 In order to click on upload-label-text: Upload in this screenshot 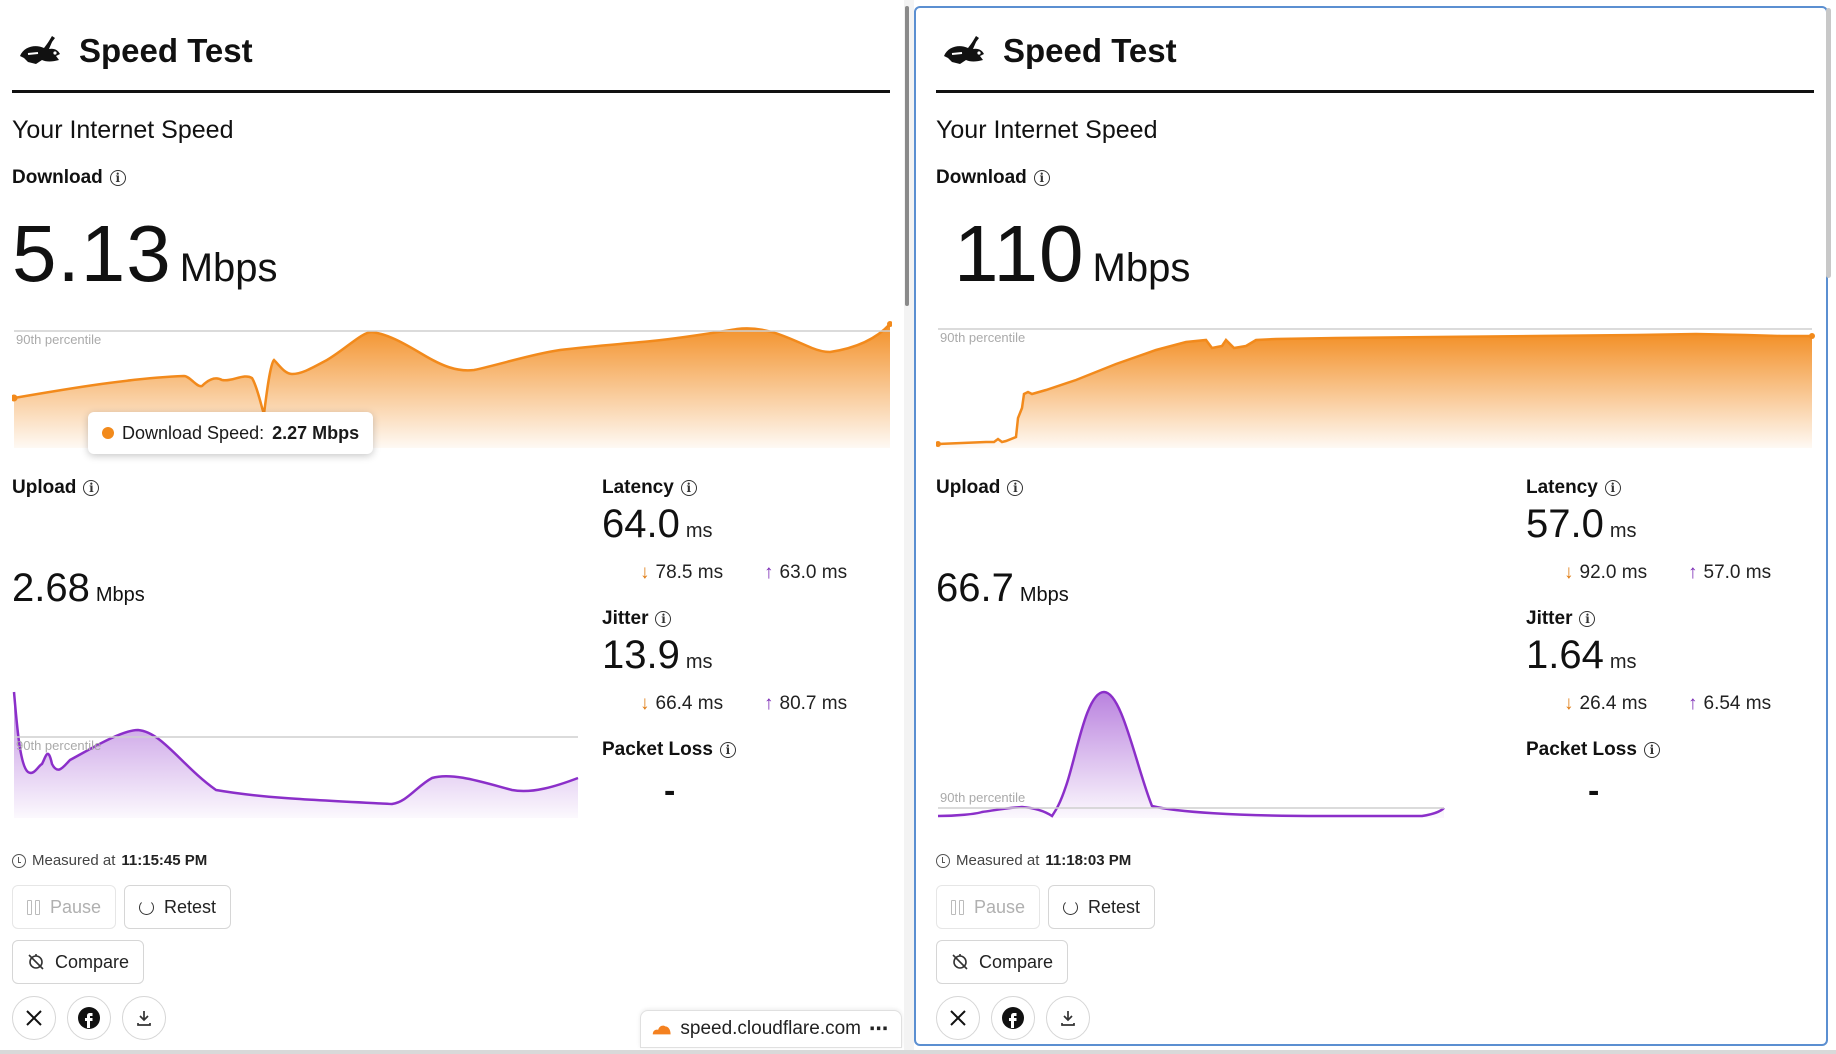, I will do `click(968, 487)`.